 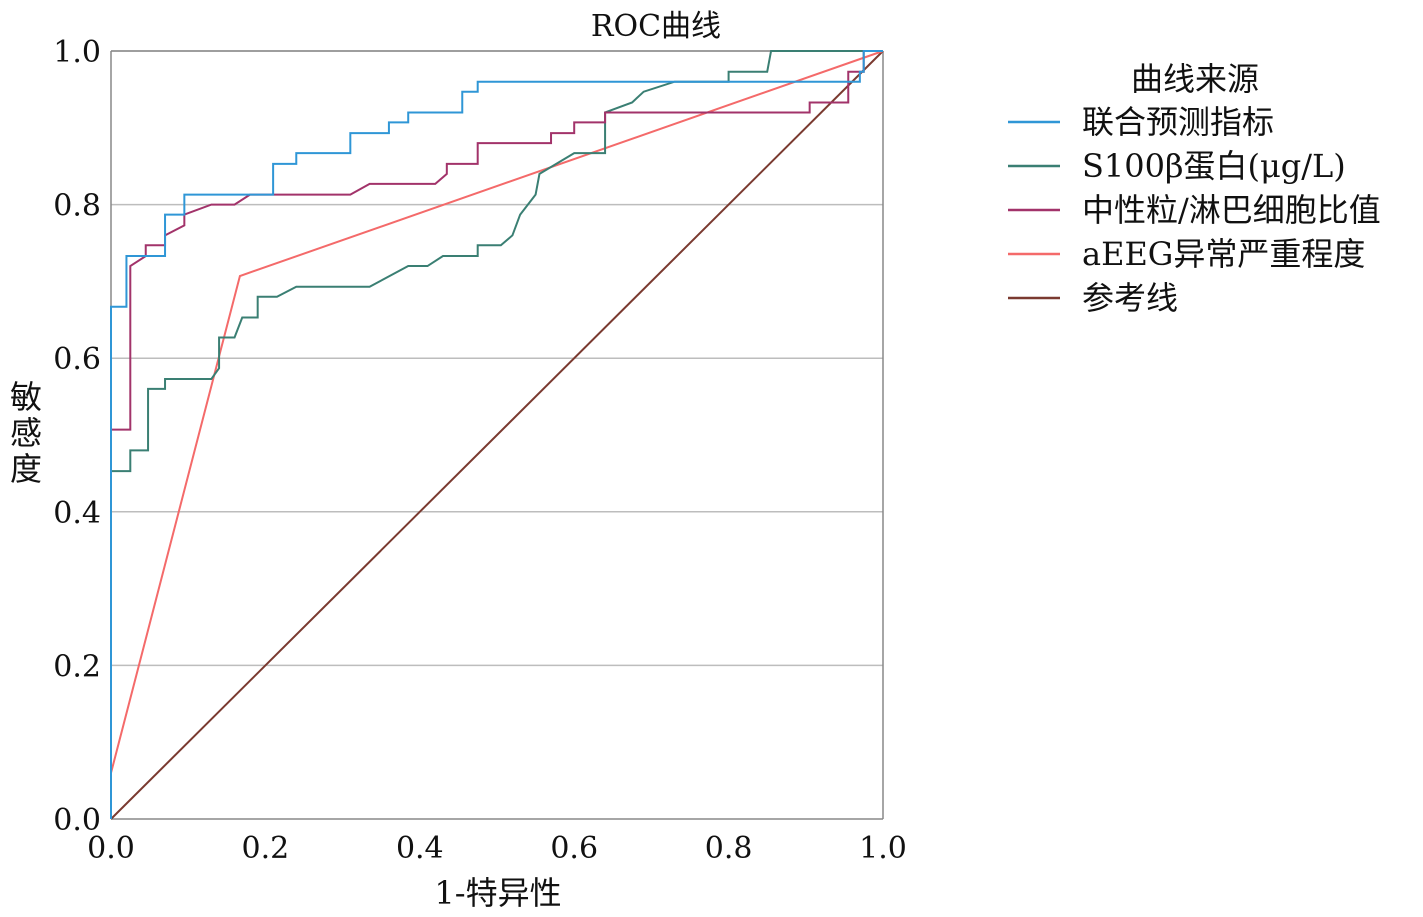 What do you see at coordinates (1223, 254) in the screenshot?
I see `legend-label: aEEG异常严重程度` at bounding box center [1223, 254].